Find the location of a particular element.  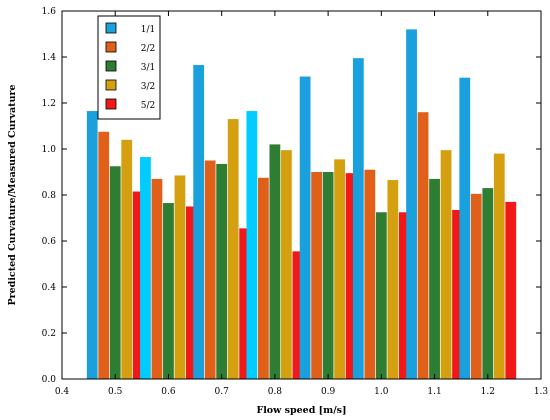

x-tick-label: 0.5 is located at coordinates (115, 392).